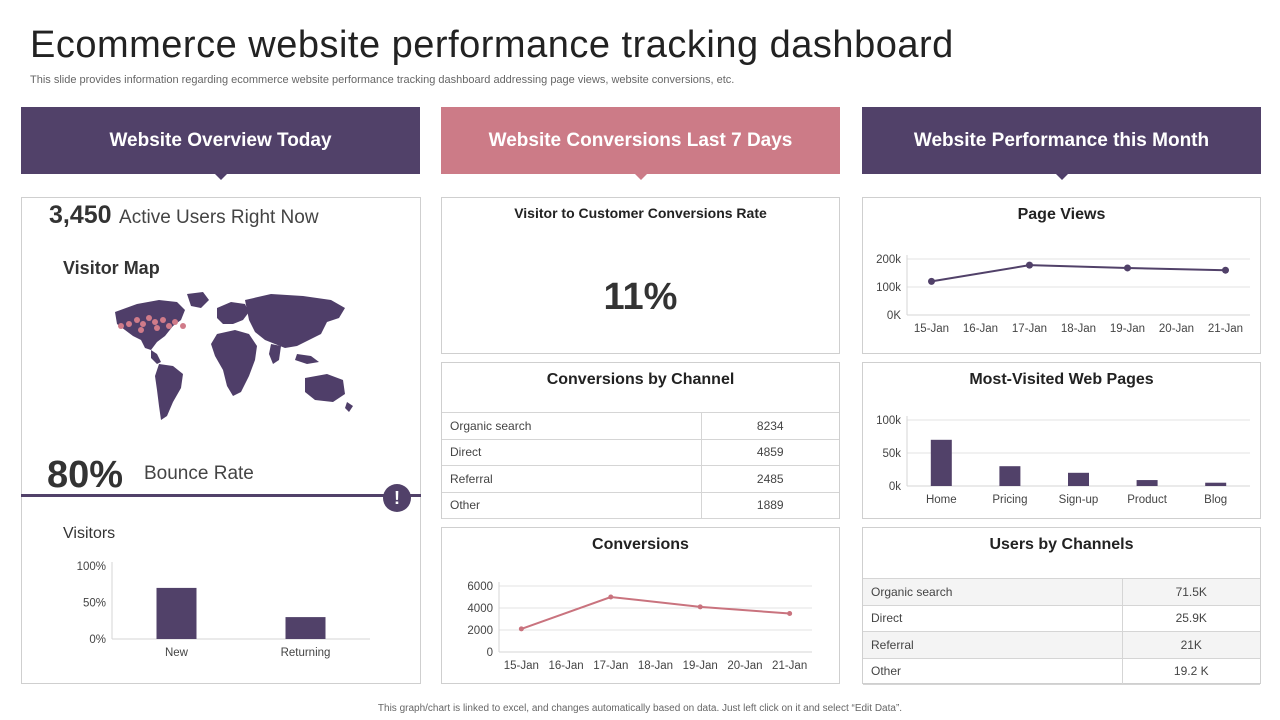  I want to click on y-tick-label: 100%, so click(91, 567).